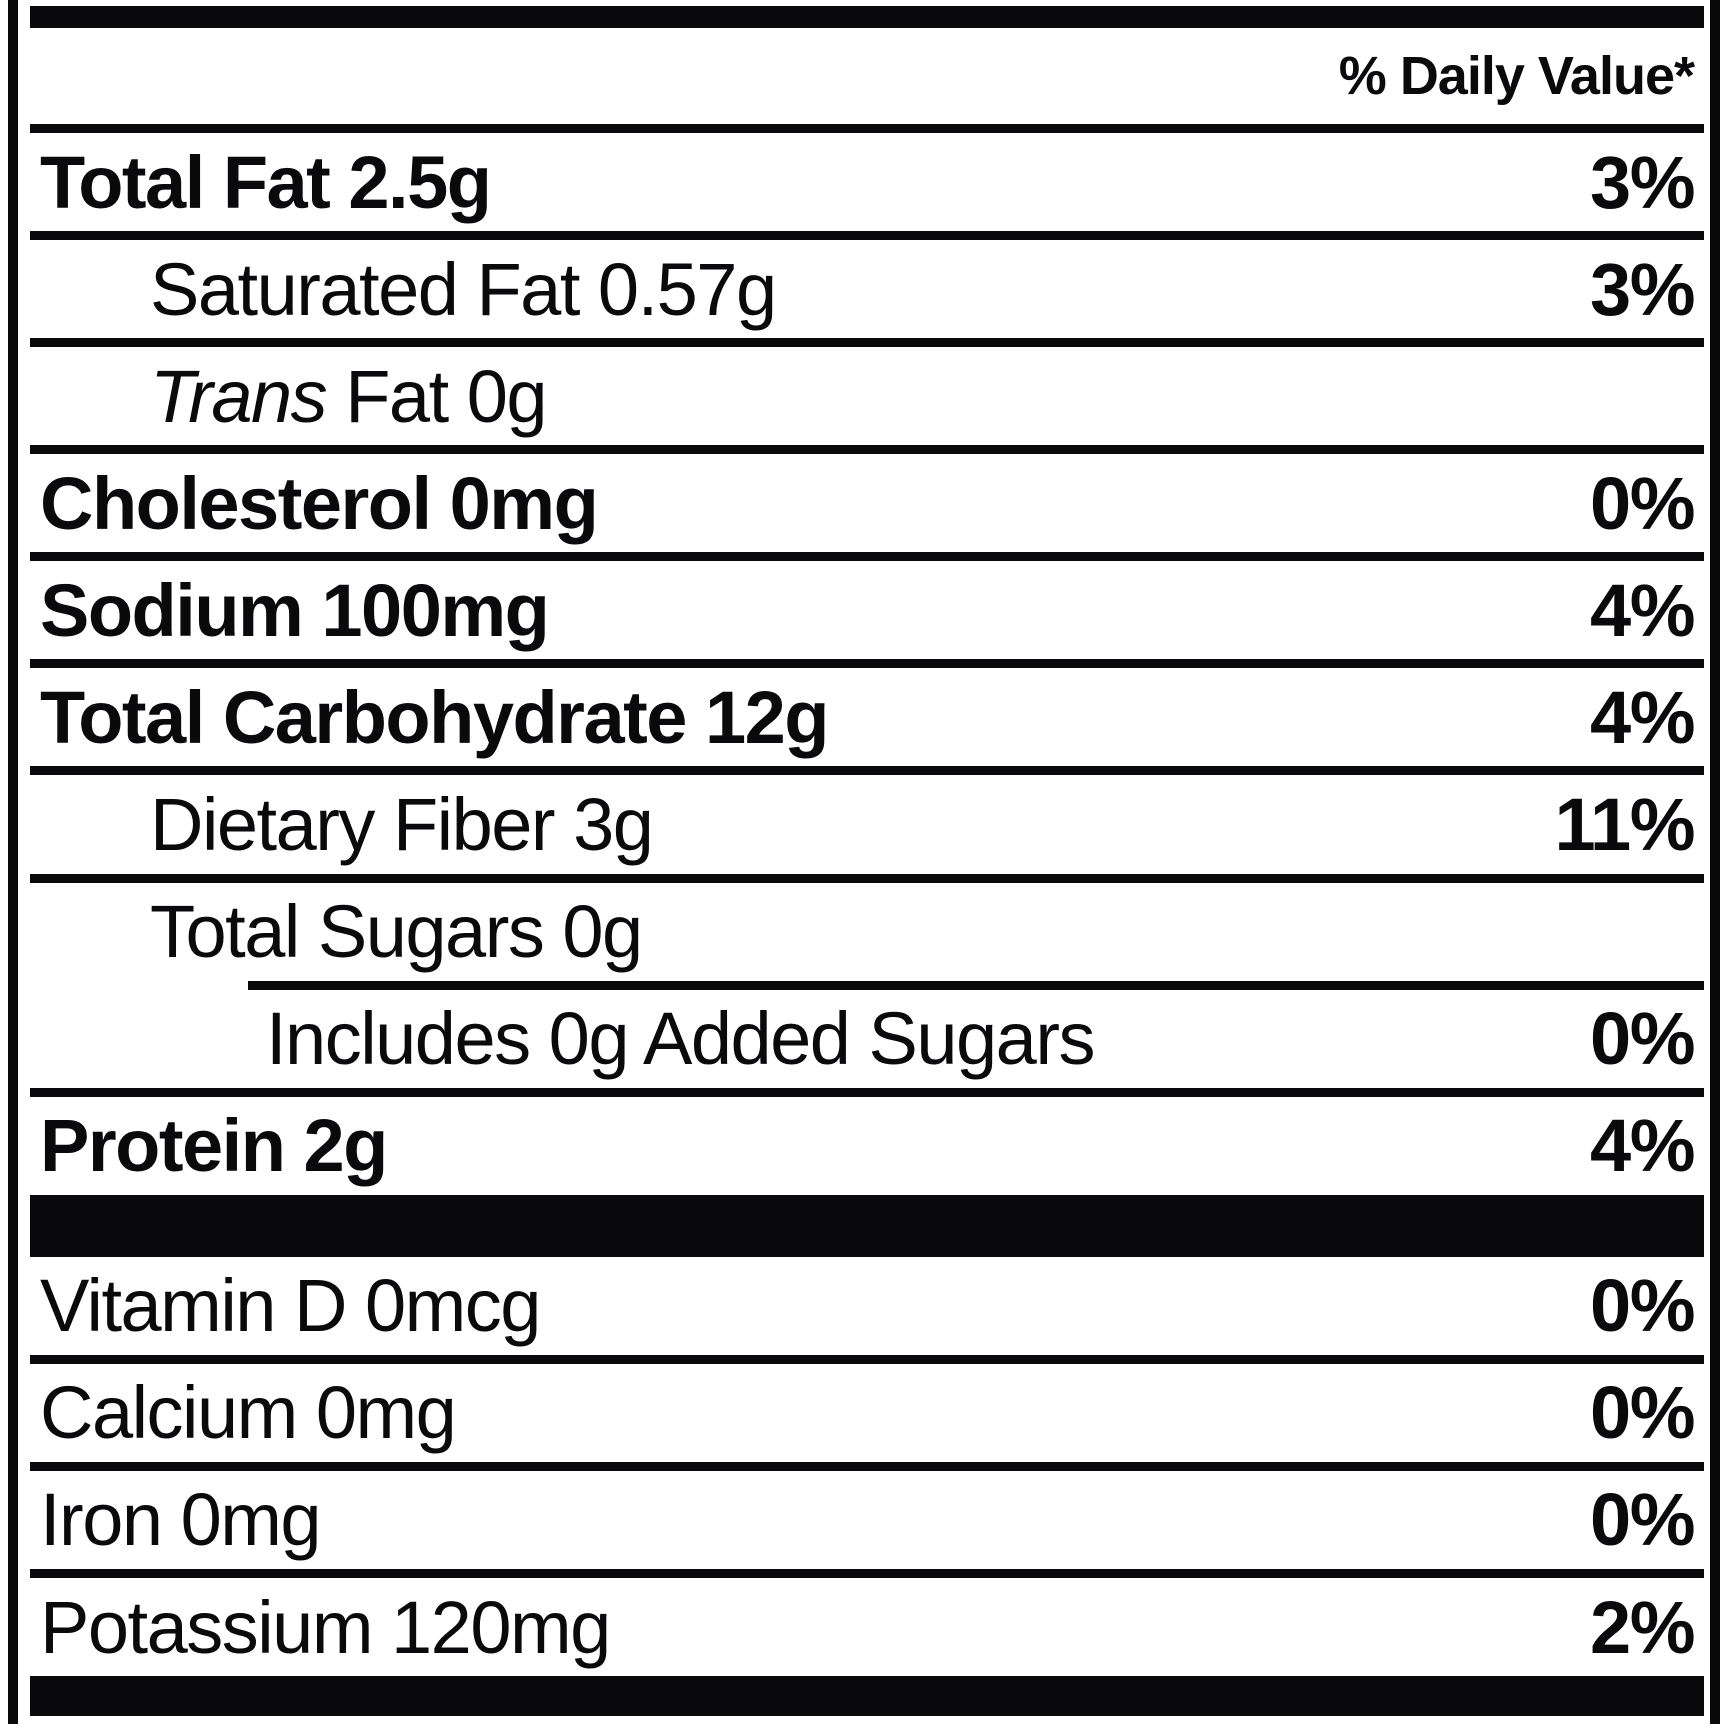 This screenshot has height=1728, width=1732. I want to click on nutrient-label: Total Fat 2.5g, so click(266, 182).